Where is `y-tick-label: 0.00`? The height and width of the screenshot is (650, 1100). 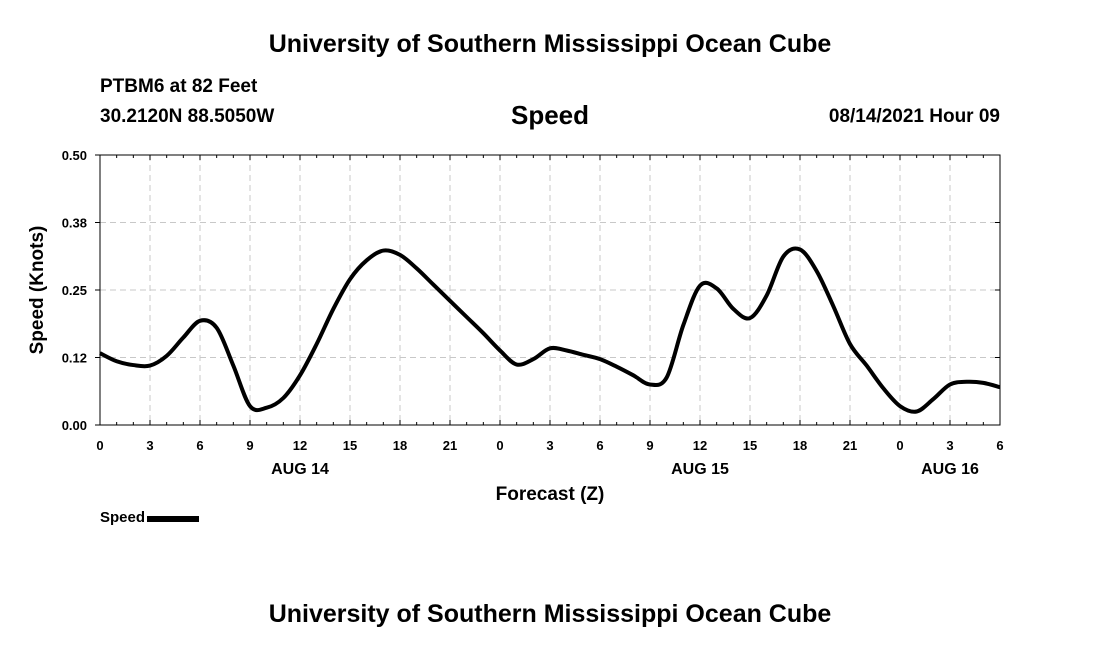
y-tick-label: 0.00 is located at coordinates (74, 425).